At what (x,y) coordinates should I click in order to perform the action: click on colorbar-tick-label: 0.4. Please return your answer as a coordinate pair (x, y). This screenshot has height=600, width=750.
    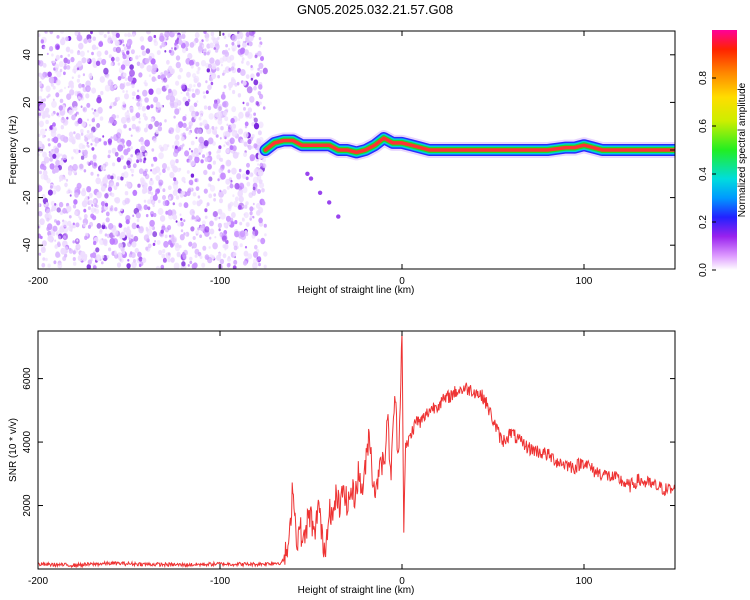
    Looking at the image, I should click on (703, 174).